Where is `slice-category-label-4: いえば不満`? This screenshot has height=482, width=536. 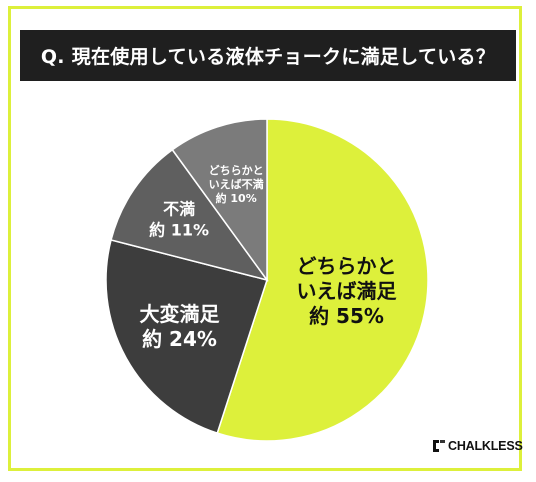
slice-category-label-4: いえば不満 is located at coordinates (236, 184).